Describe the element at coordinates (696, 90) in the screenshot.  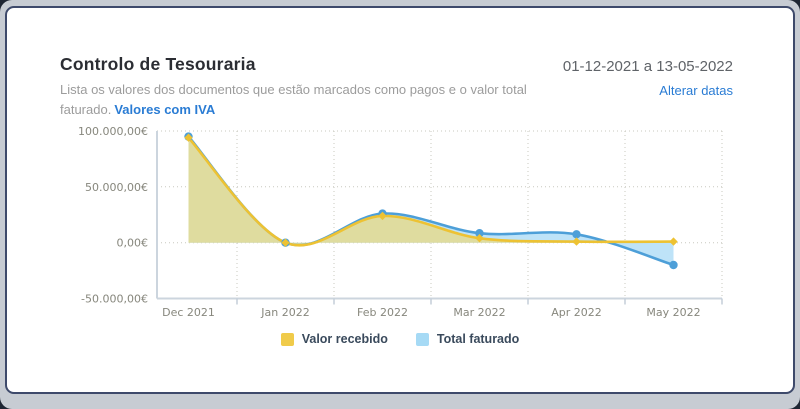
I see `alterar-datas-link: Alterar datas` at that location.